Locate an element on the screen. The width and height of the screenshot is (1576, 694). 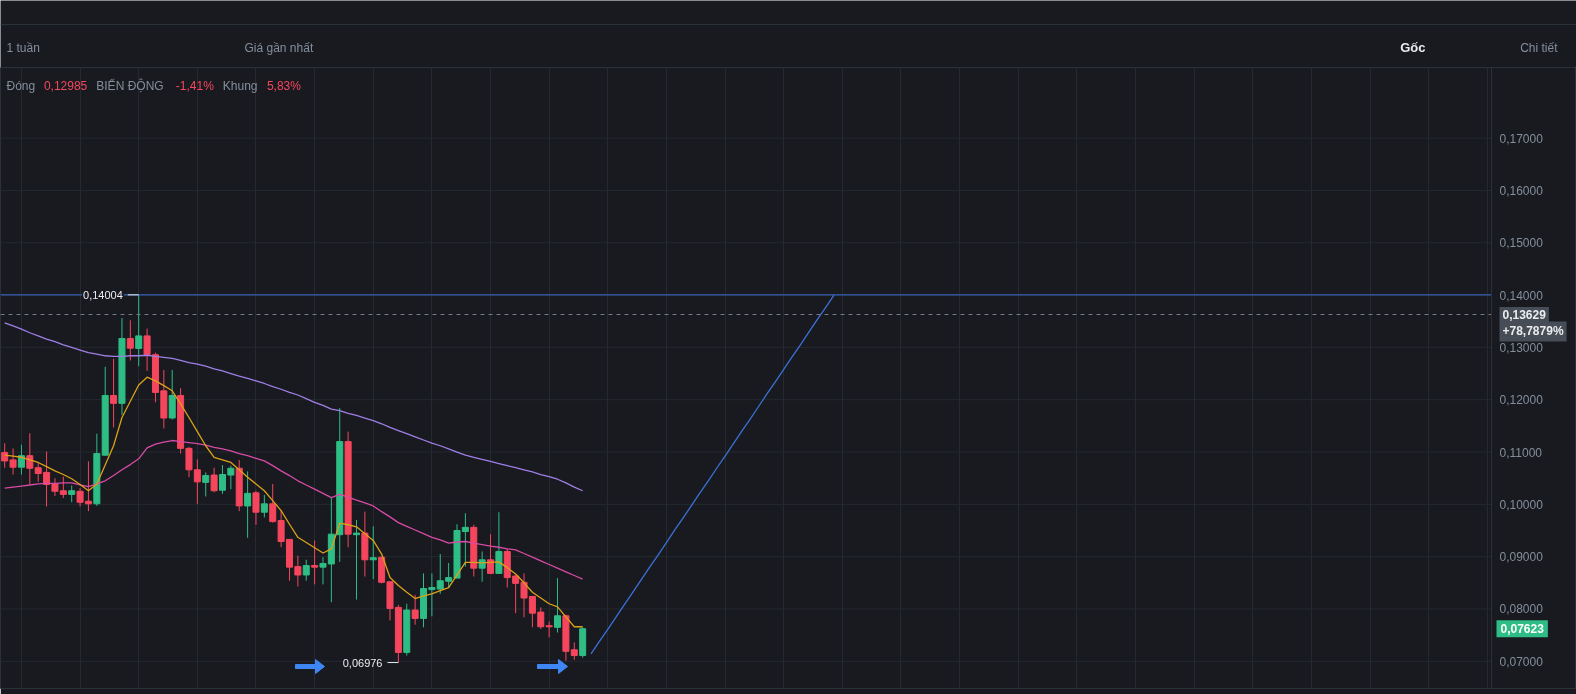
y-tick-label: 0,15000 is located at coordinates (1521, 243).